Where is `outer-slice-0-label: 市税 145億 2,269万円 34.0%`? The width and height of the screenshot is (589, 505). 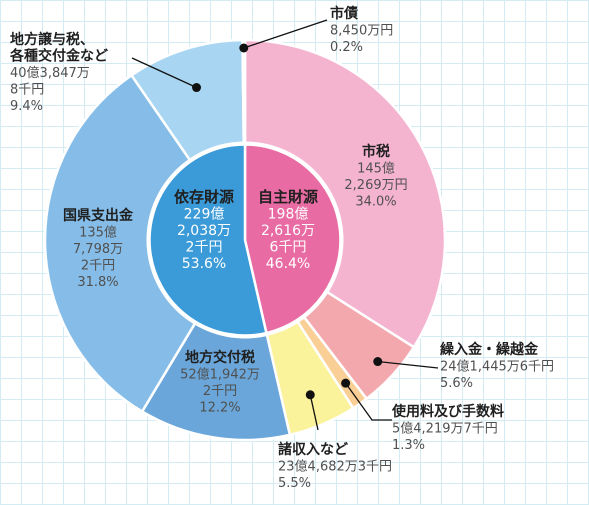 outer-slice-0-label: 市税 145億 2,269万円 34.0% is located at coordinates (375, 176).